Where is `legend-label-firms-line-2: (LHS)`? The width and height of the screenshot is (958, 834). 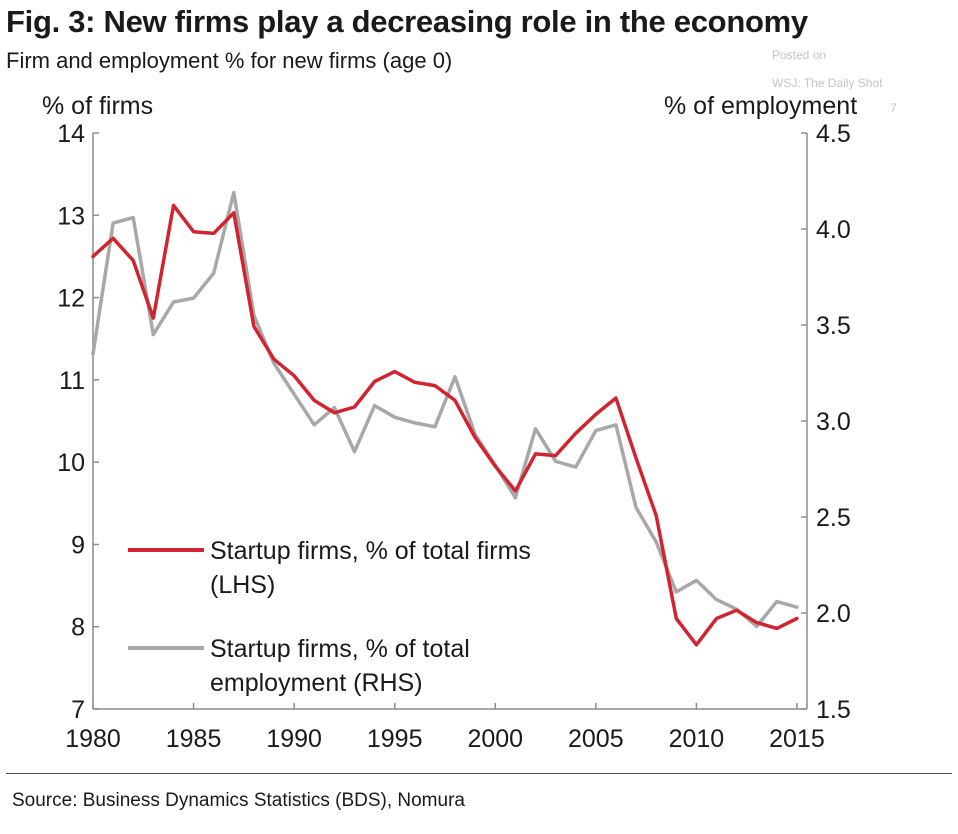
legend-label-firms-line-2: (LHS) is located at coordinates (243, 585).